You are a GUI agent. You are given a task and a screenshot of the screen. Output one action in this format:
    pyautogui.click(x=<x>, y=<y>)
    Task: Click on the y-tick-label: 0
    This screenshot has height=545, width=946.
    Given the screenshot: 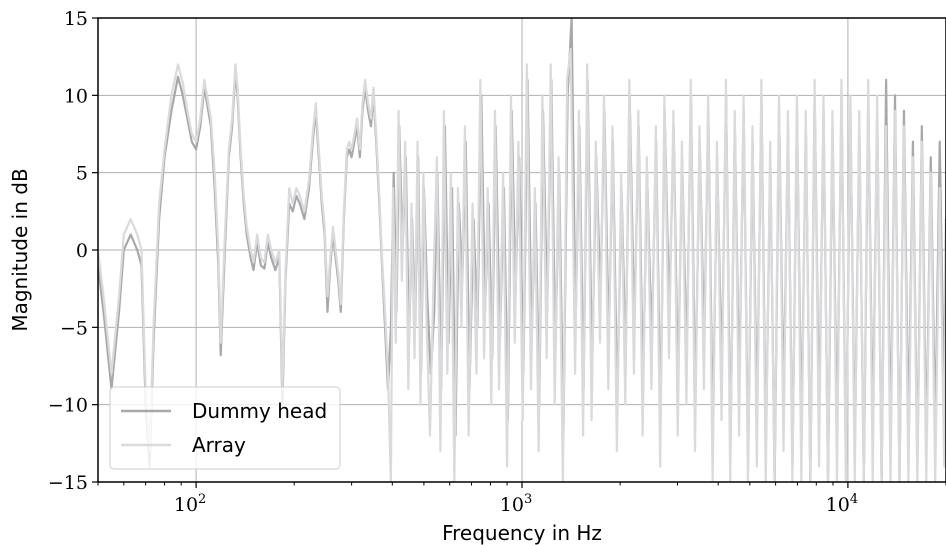 What is the action you would take?
    pyautogui.click(x=82, y=251)
    